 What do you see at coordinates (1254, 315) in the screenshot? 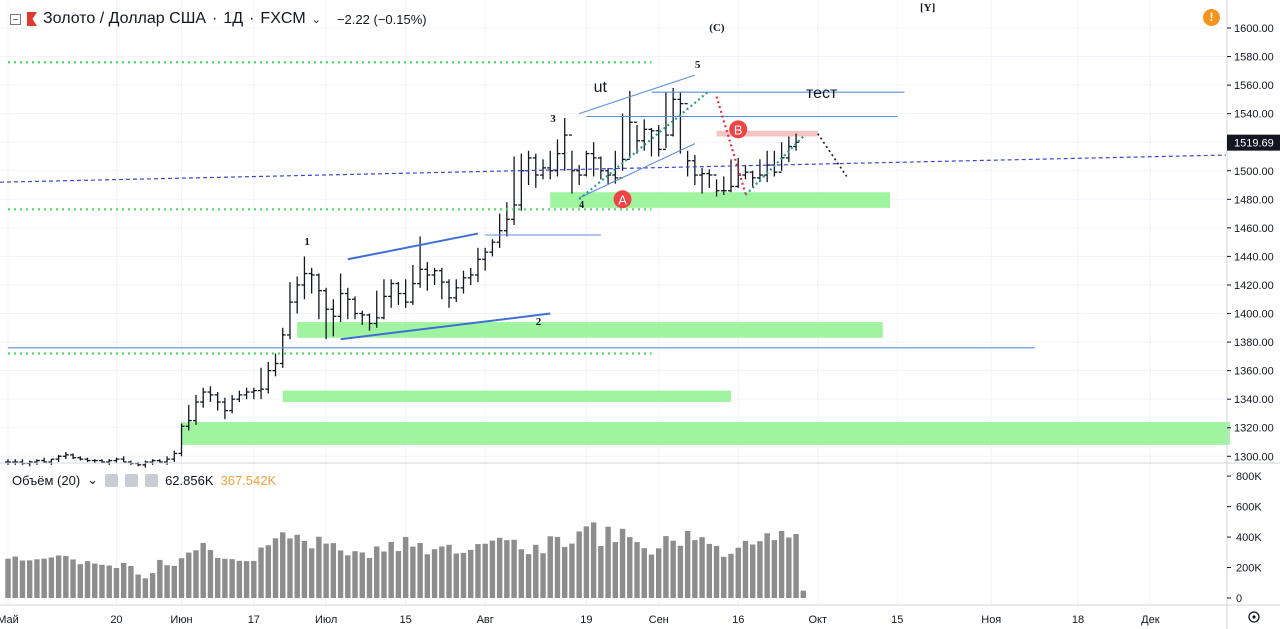
I see `price-tick-label: 1400.00` at bounding box center [1254, 315].